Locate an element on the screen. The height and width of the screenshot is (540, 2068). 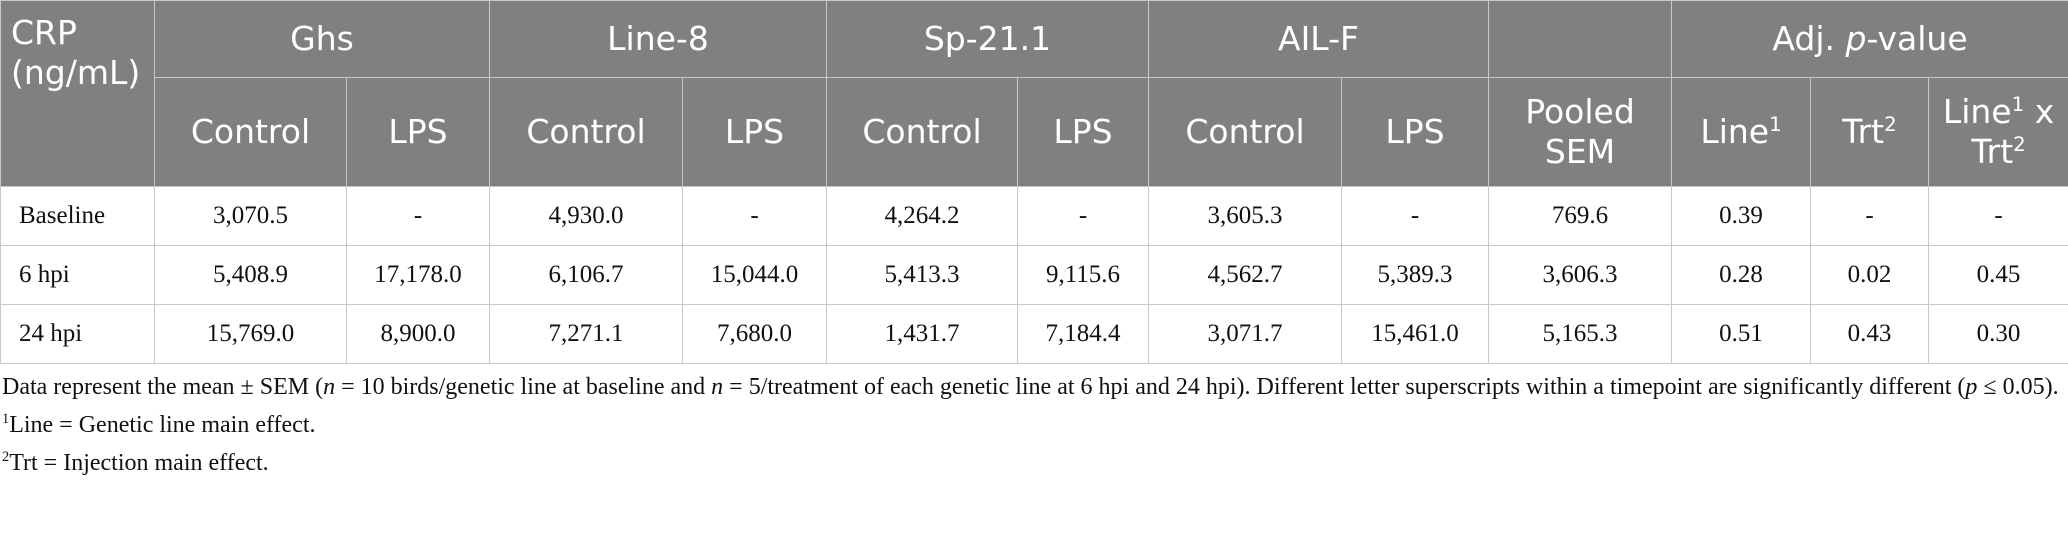
table-cell: 1,431.7 is located at coordinates (922, 334).